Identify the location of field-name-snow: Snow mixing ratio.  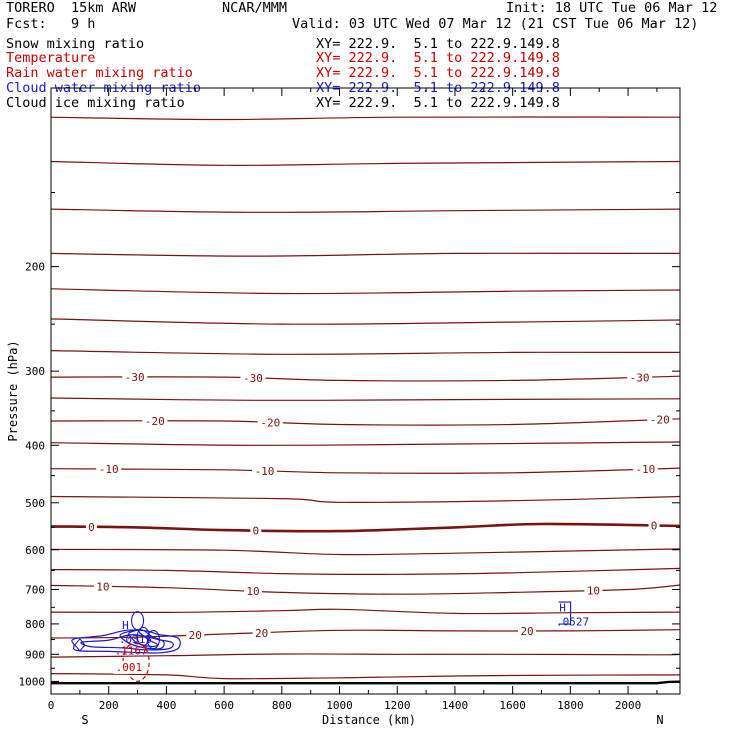
(75, 44).